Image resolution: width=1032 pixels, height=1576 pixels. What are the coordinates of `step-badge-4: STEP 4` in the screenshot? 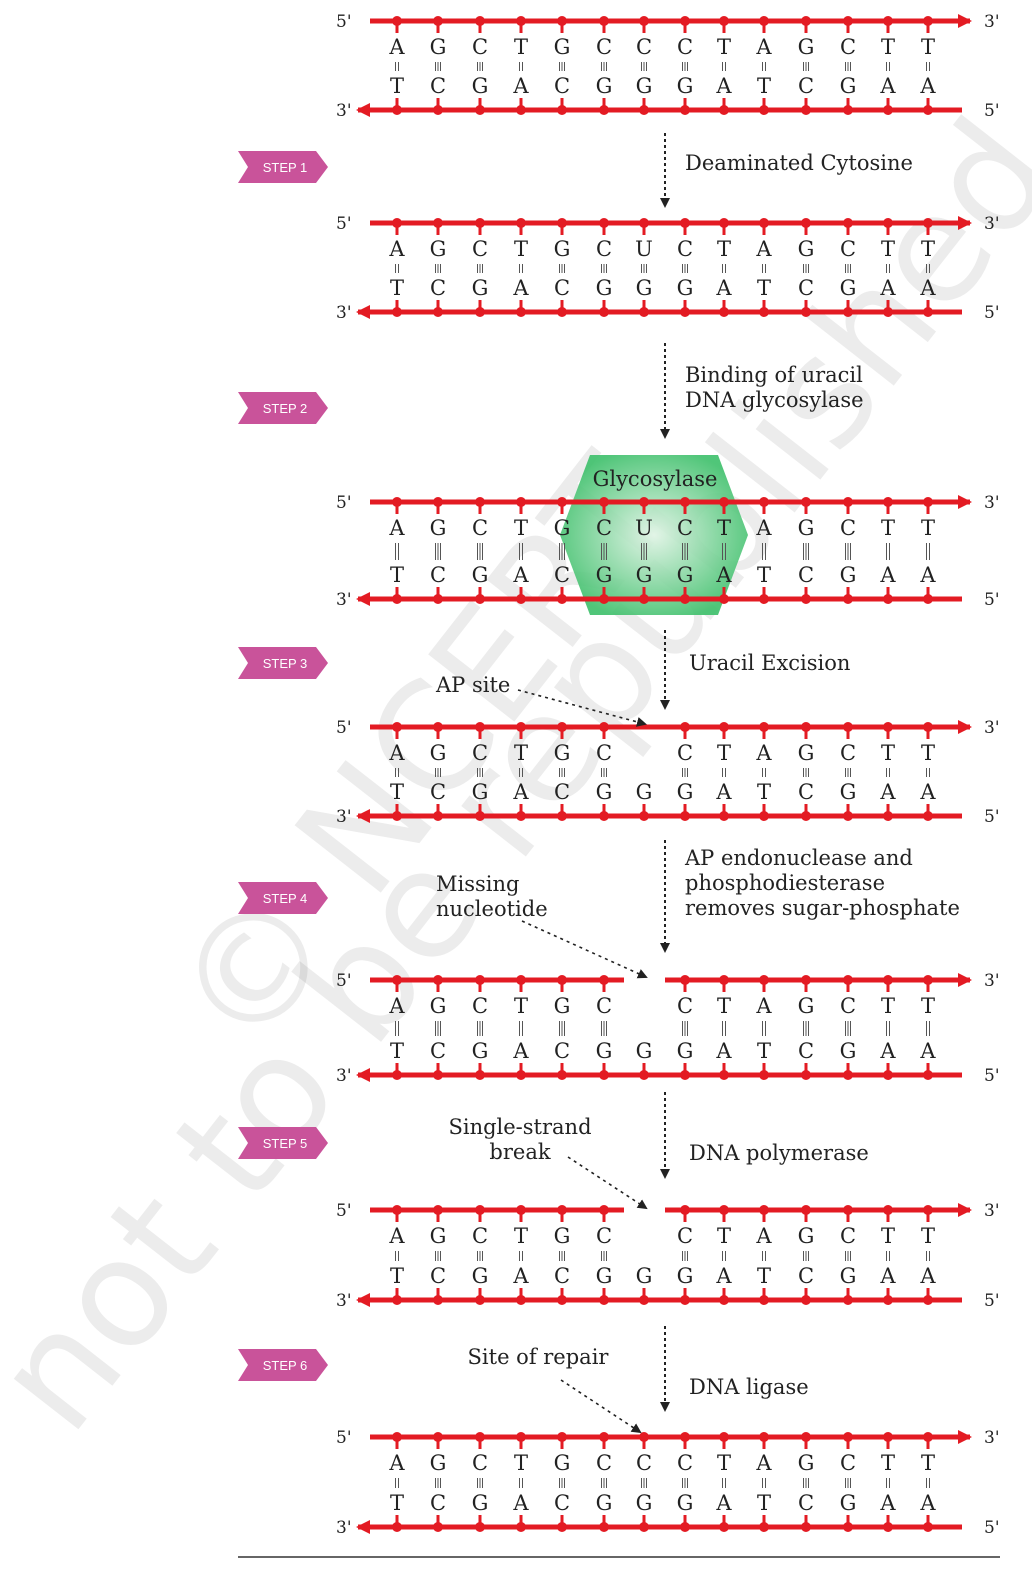 It's located at (283, 898).